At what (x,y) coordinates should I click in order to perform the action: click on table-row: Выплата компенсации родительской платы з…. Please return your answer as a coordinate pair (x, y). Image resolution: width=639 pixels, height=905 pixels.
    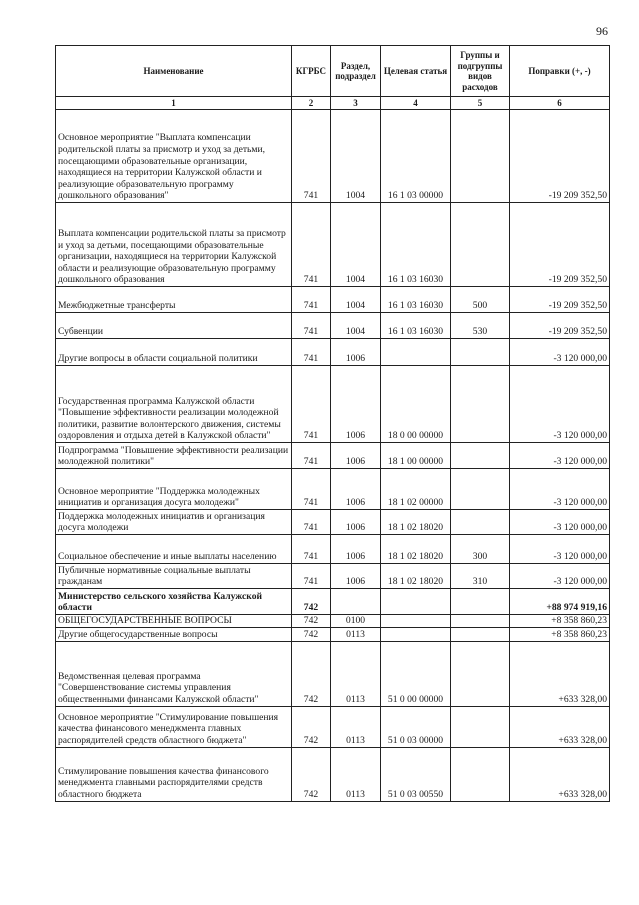
    Looking at the image, I should click on (332, 244).